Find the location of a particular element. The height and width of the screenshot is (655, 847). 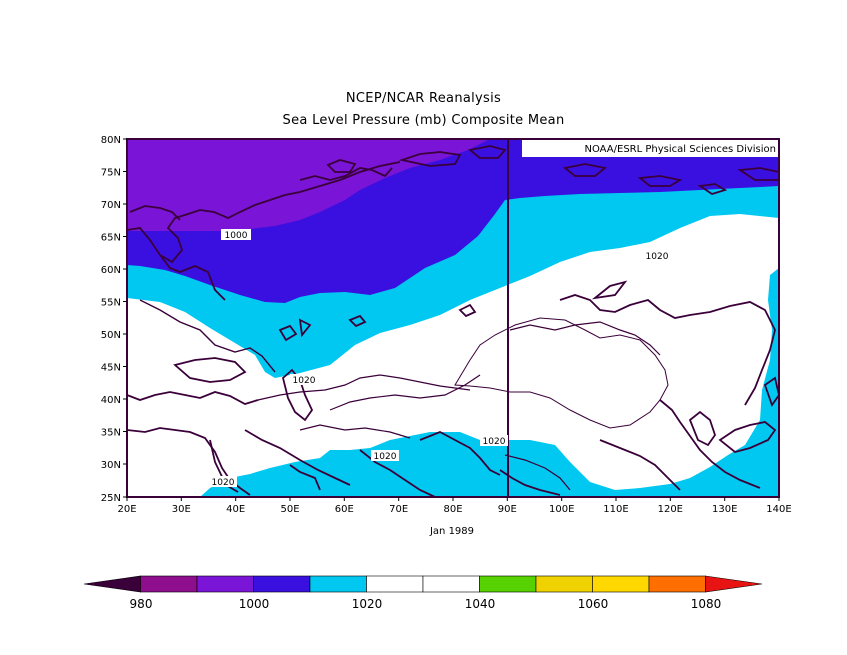

lon-tick-label: 70E is located at coordinates (398, 509).